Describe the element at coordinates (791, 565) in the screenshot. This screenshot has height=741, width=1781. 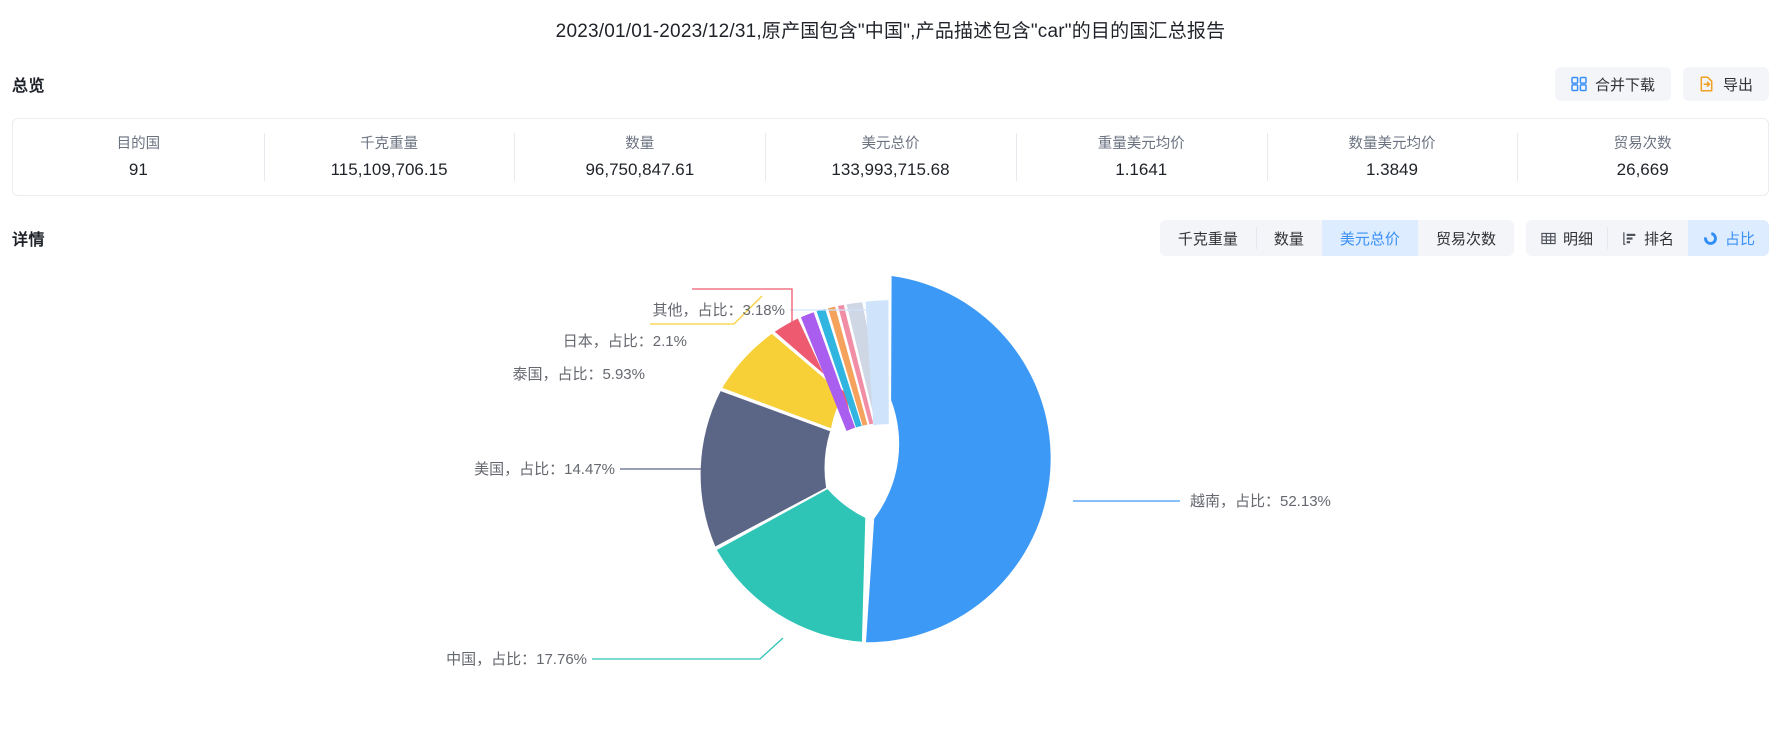
I see `donut-slice-china` at that location.